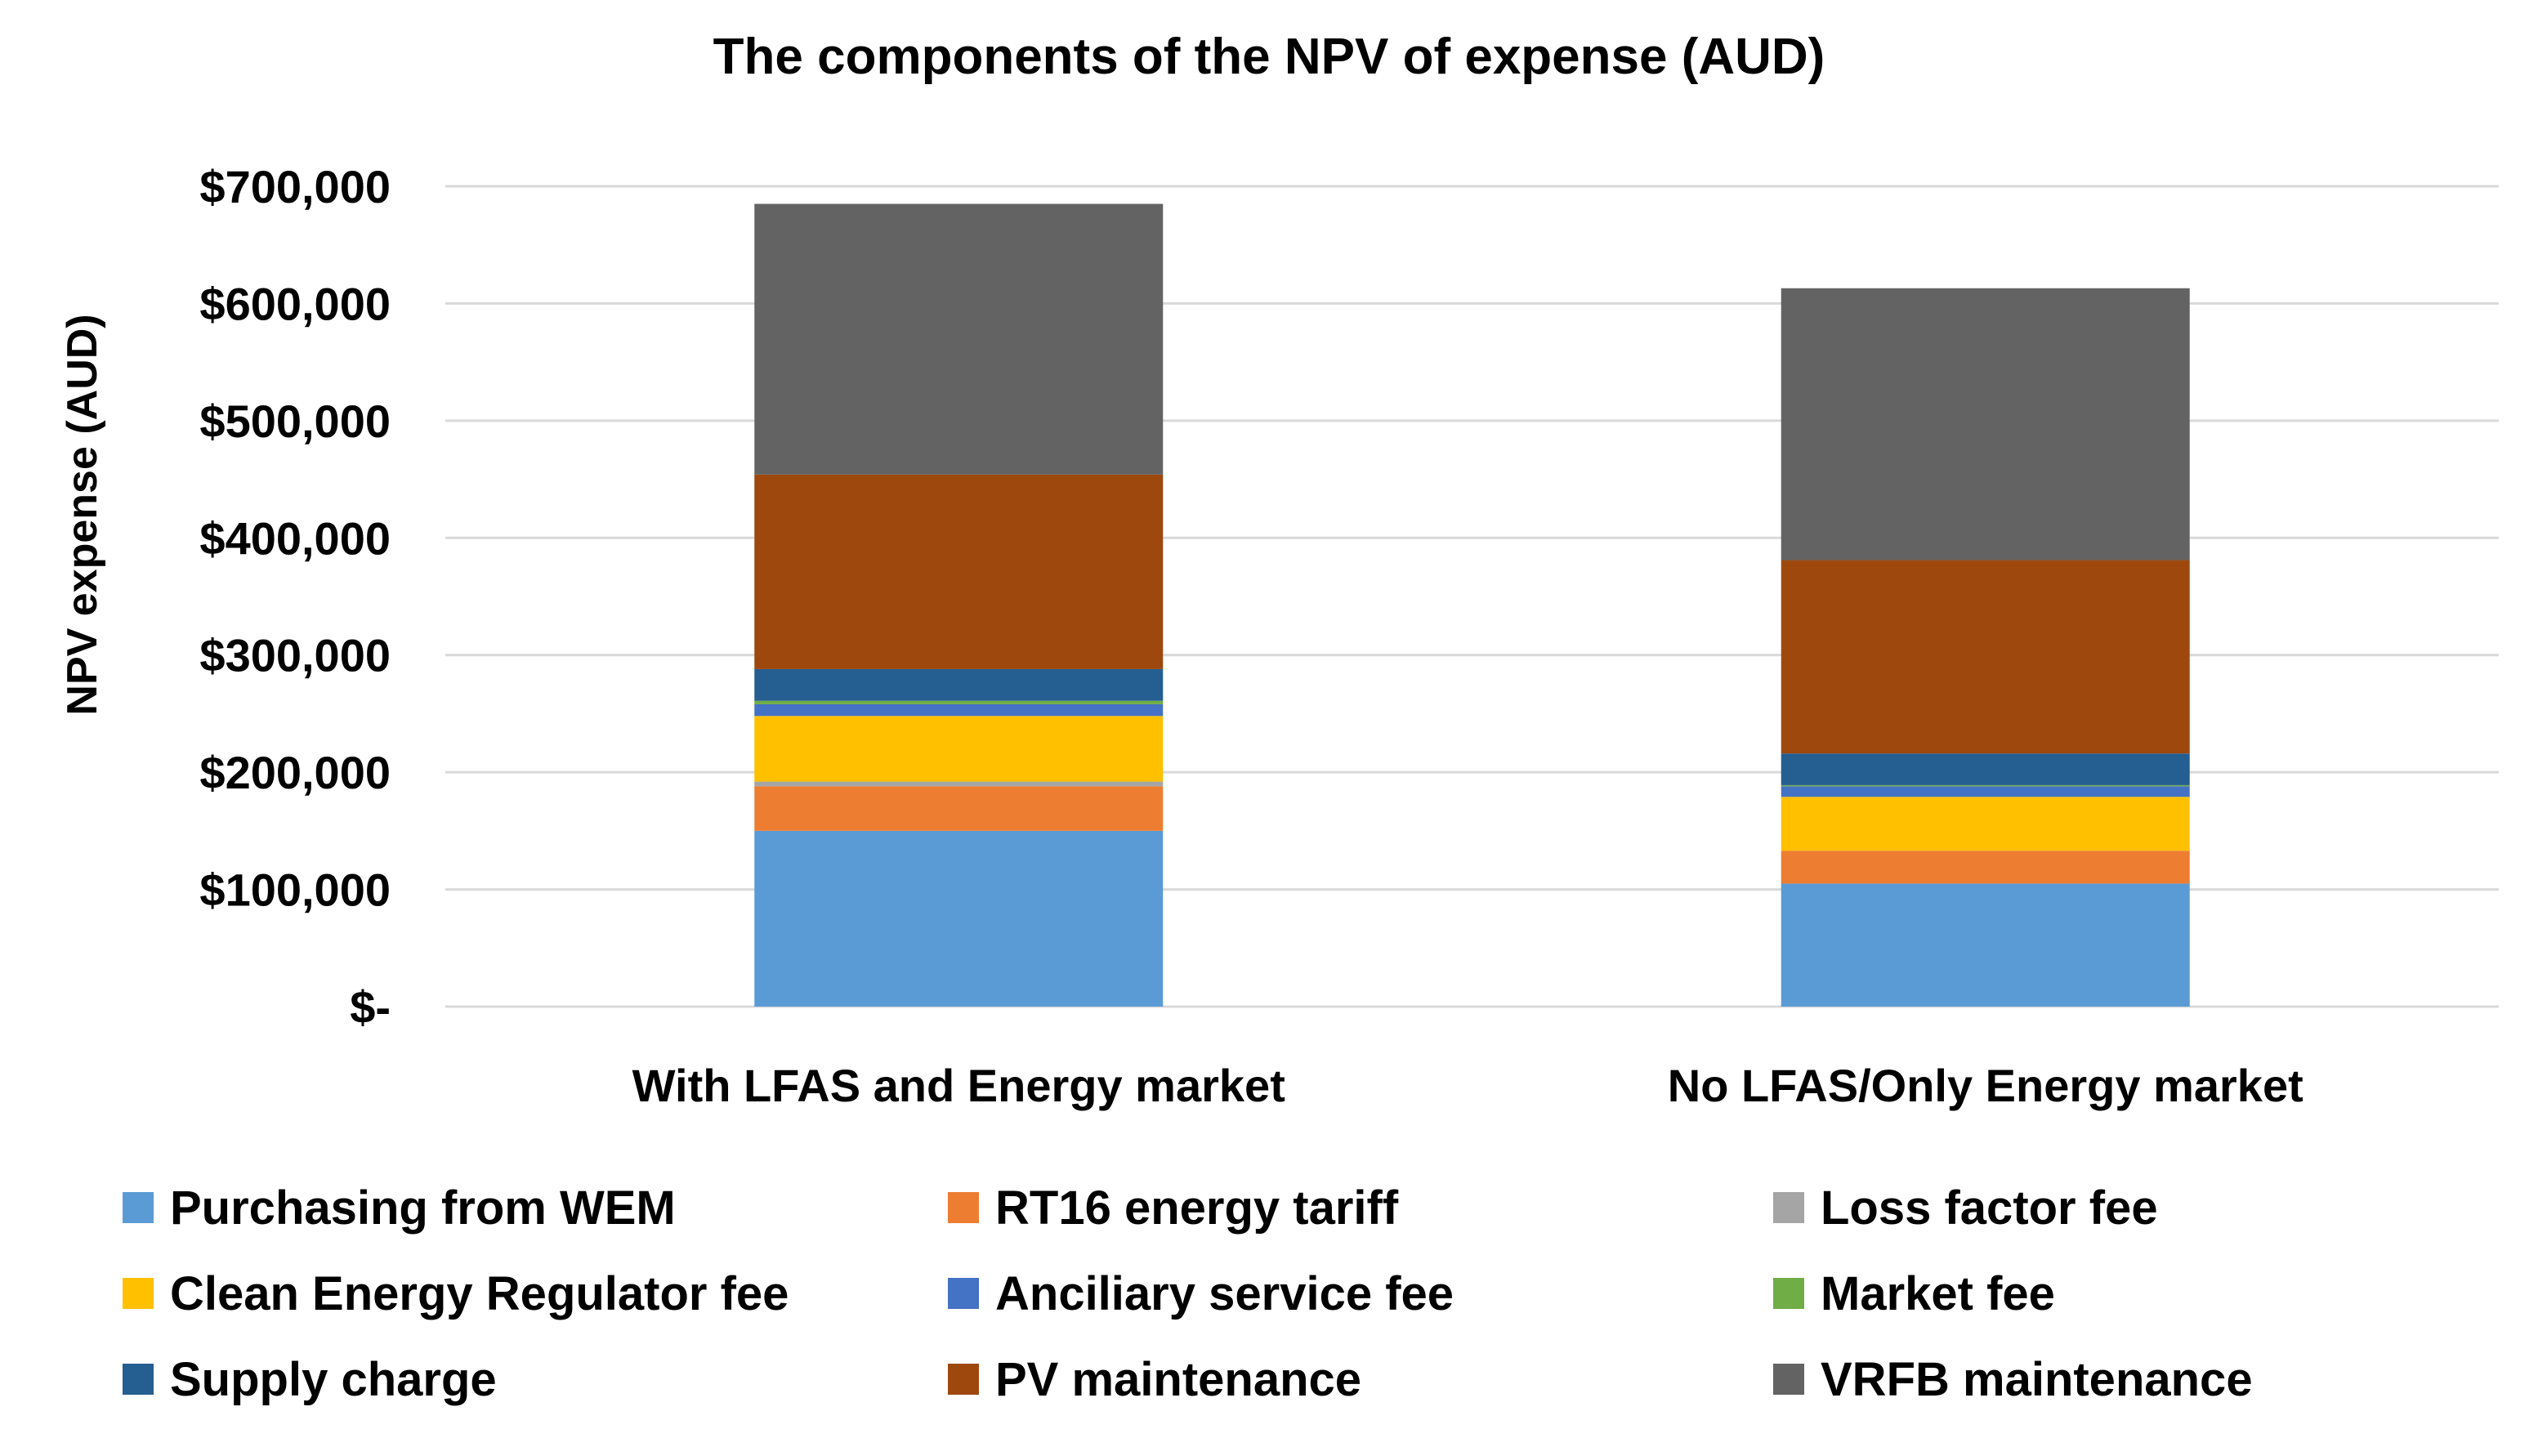 Image resolution: width=2538 pixels, height=1456 pixels. I want to click on legend-item: Loss factor fee, so click(1966, 1208).